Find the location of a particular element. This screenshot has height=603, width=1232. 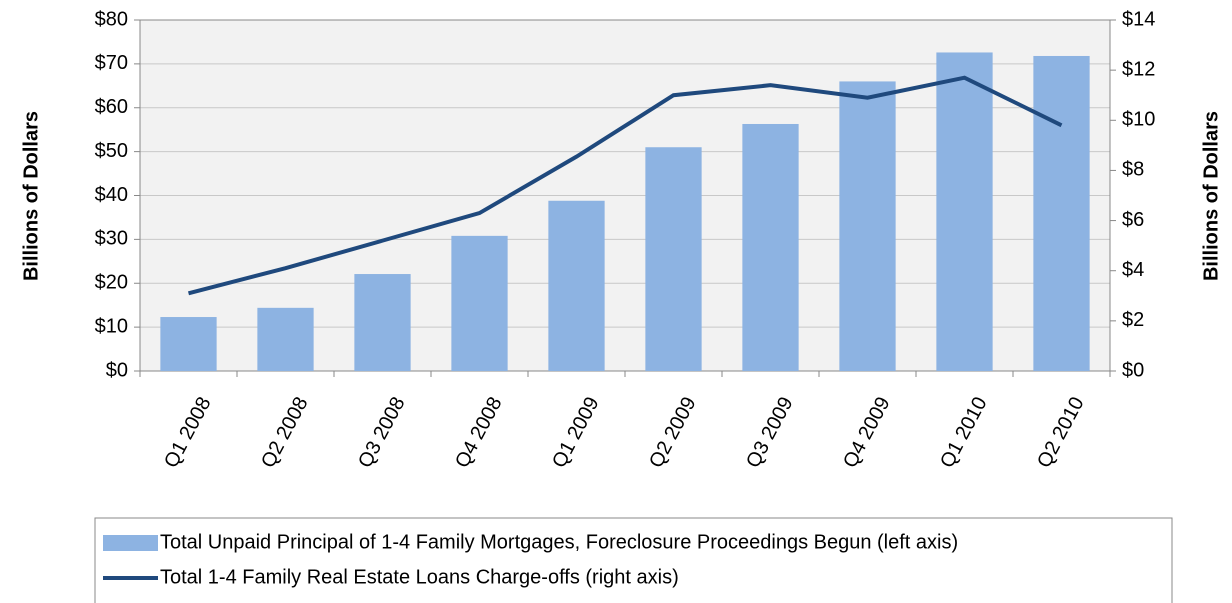

x-tick-label: Q1 2008 is located at coordinates (187, 432).